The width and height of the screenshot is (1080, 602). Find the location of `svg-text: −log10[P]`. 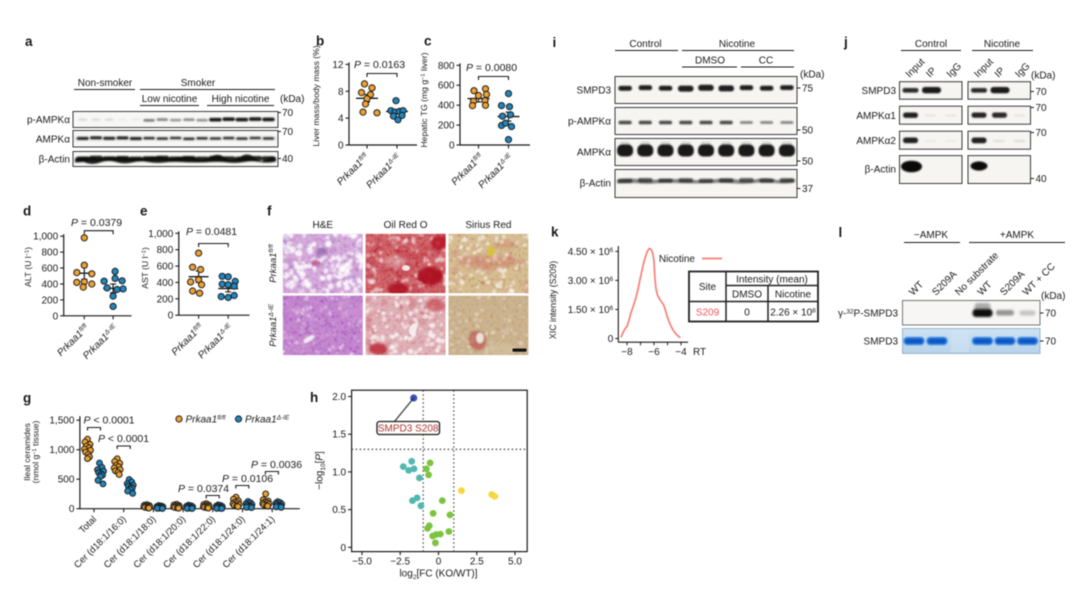

svg-text: −log10[P] is located at coordinates (321, 470).